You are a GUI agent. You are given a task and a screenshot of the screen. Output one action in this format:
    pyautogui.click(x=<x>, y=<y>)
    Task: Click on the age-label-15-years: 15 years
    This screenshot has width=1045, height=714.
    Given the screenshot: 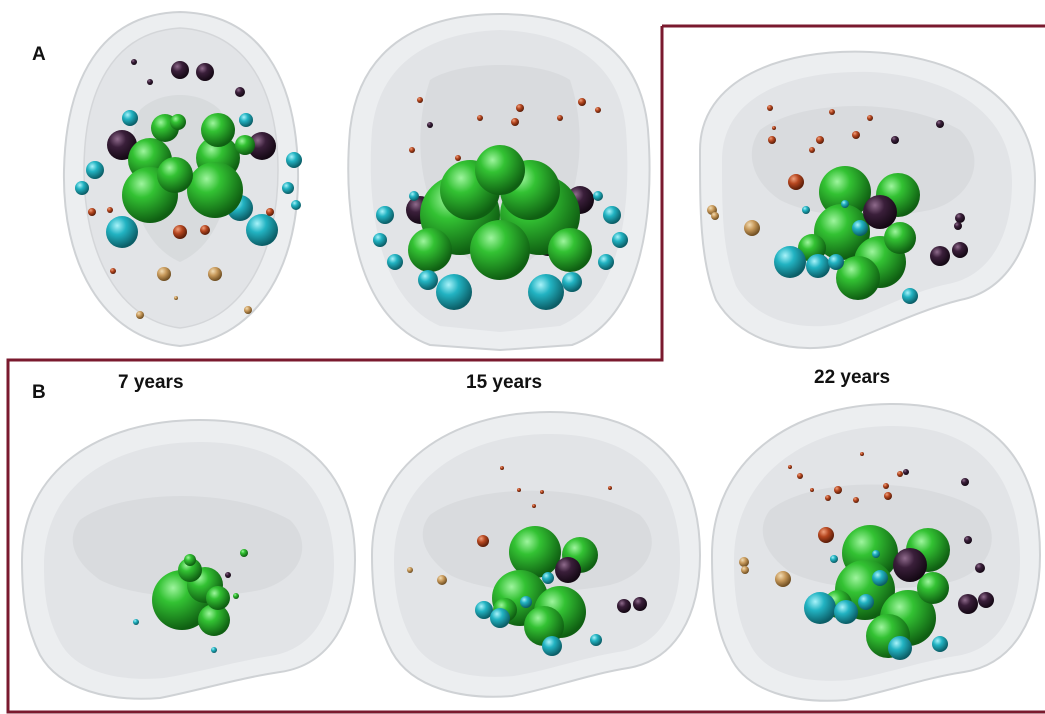 What is the action you would take?
    pyautogui.click(x=504, y=382)
    